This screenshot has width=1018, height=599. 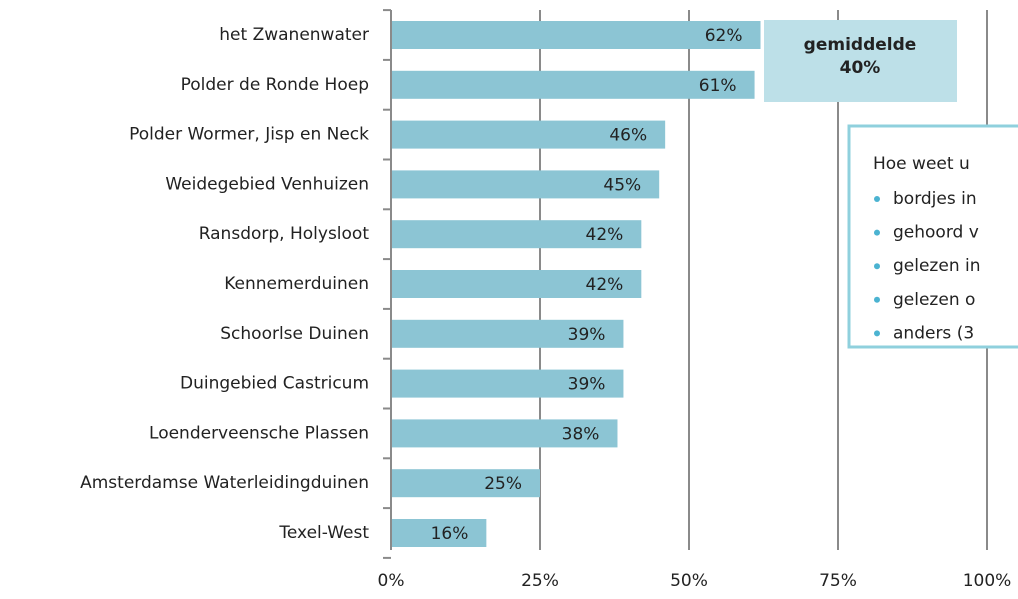 I want to click on y-tick-label: Amsterdamse Waterleidingduinen, so click(x=224, y=483).